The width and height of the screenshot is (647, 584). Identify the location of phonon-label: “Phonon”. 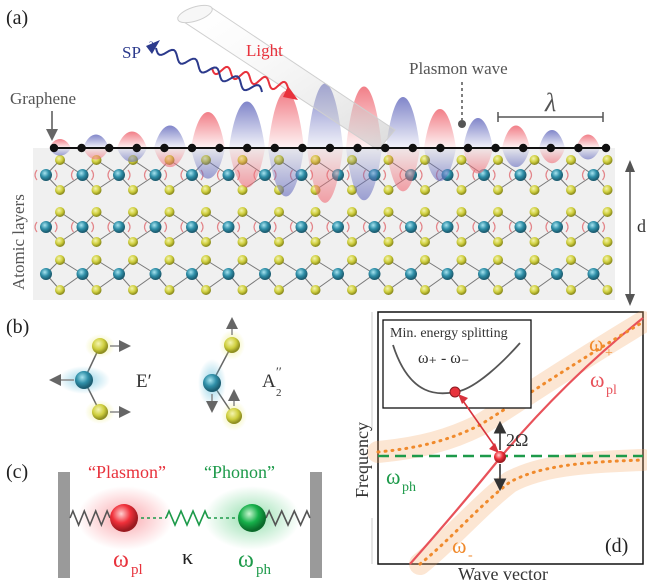
(239, 472).